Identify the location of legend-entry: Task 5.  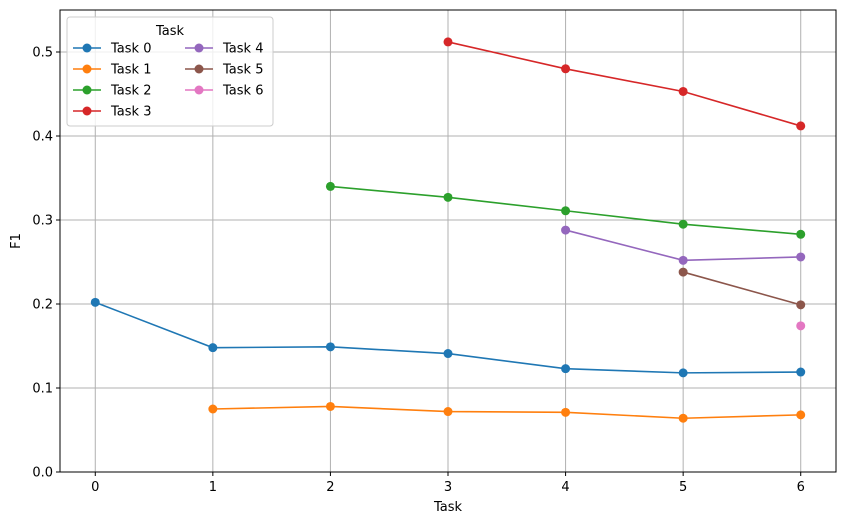
(224, 70).